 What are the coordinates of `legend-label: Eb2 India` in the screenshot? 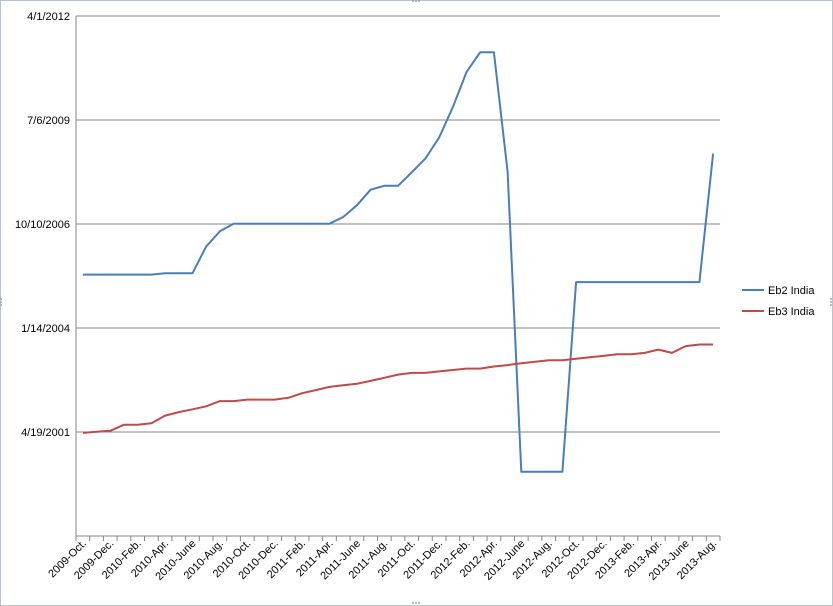 It's located at (791, 291).